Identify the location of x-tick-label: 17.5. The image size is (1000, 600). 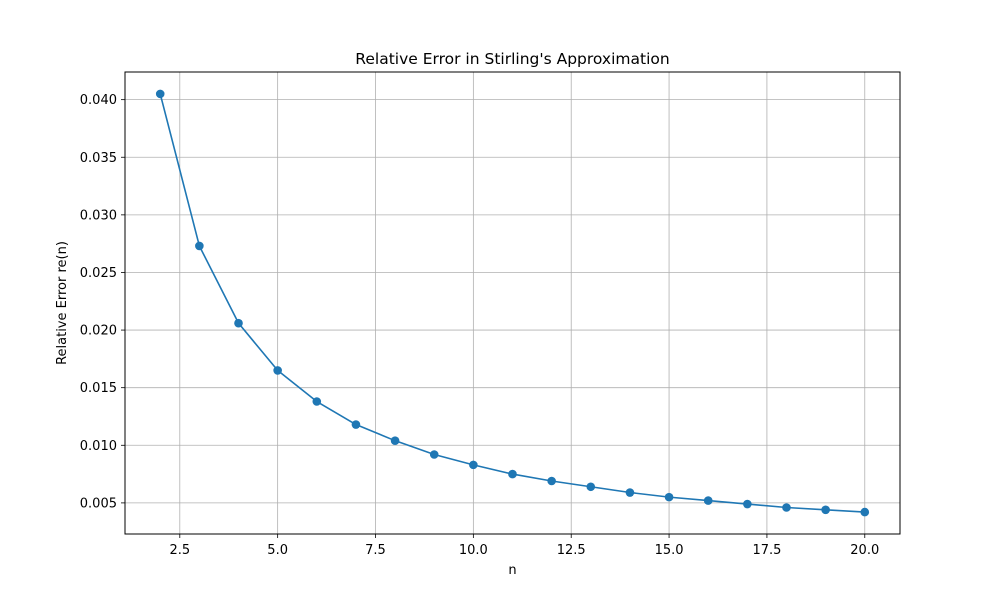
(766, 550).